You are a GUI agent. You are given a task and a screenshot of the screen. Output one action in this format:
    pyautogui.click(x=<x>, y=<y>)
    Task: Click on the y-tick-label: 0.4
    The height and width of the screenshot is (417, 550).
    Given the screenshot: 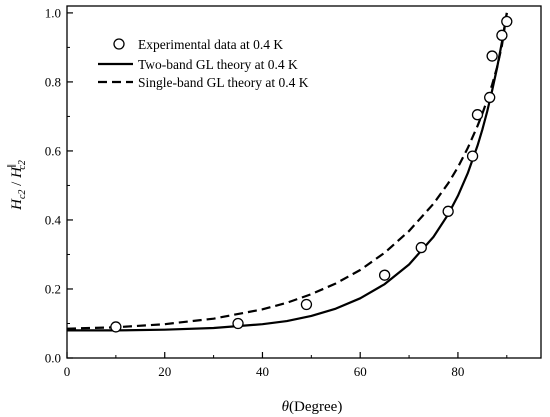 What is the action you would take?
    pyautogui.click(x=53, y=219)
    